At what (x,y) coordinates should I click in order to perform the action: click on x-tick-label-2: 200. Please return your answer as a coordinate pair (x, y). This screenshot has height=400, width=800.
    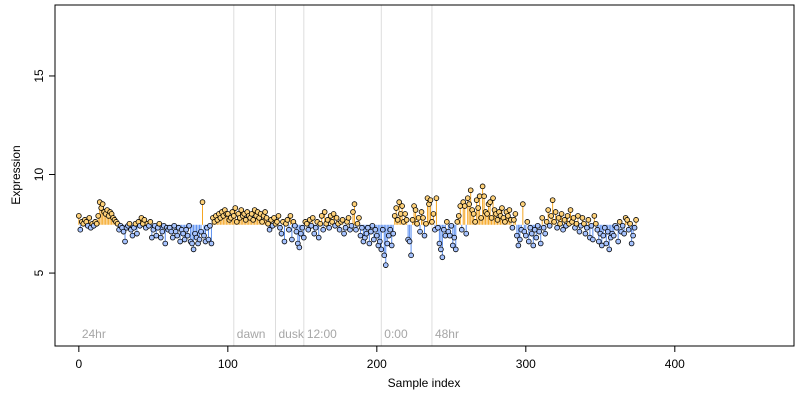
    Looking at the image, I should click on (377, 364).